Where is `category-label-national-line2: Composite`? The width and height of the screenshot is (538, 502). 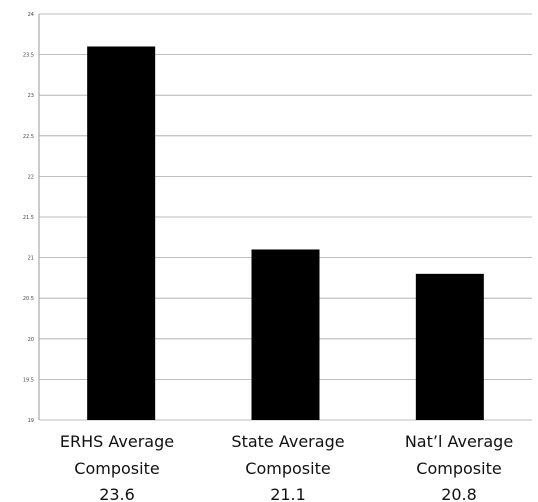 category-label-national-line2: Composite is located at coordinates (458, 468).